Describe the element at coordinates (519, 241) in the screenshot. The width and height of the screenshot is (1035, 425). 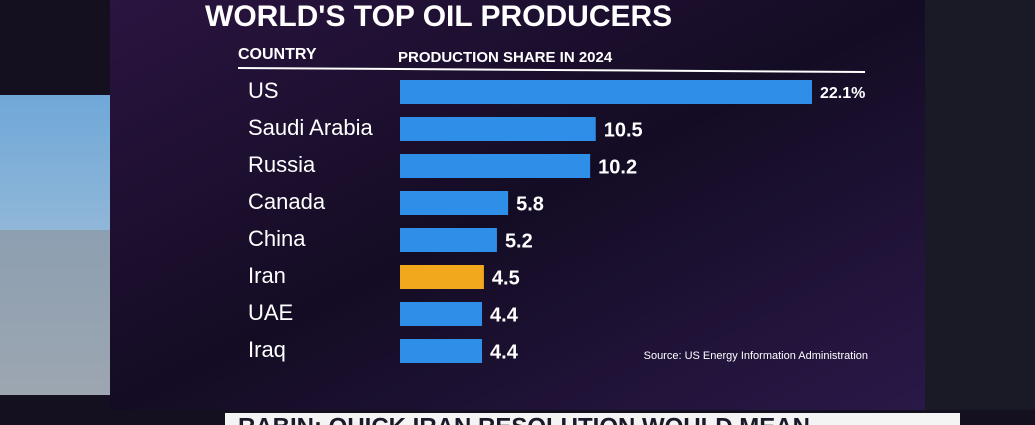
I see `value-label: 5.2` at that location.